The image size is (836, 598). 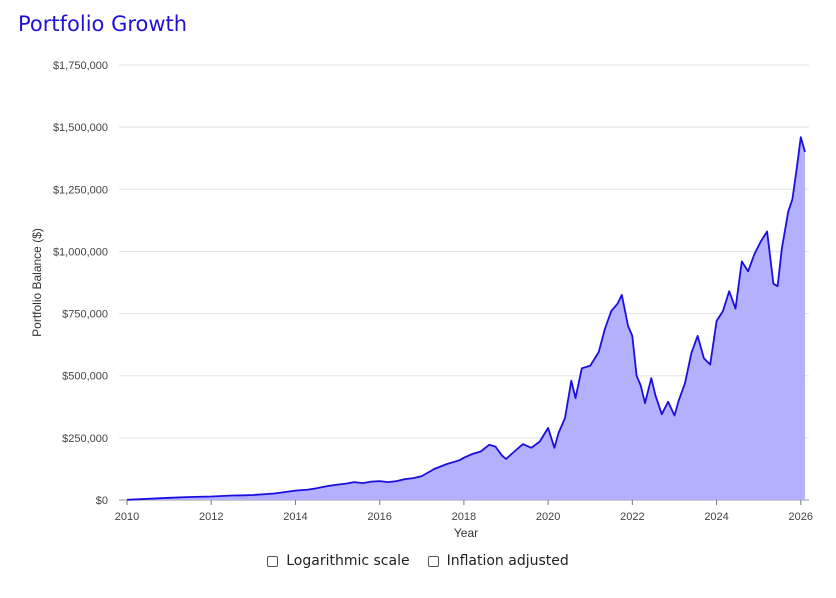 What do you see at coordinates (466, 533) in the screenshot?
I see `x-axis-label: Year` at bounding box center [466, 533].